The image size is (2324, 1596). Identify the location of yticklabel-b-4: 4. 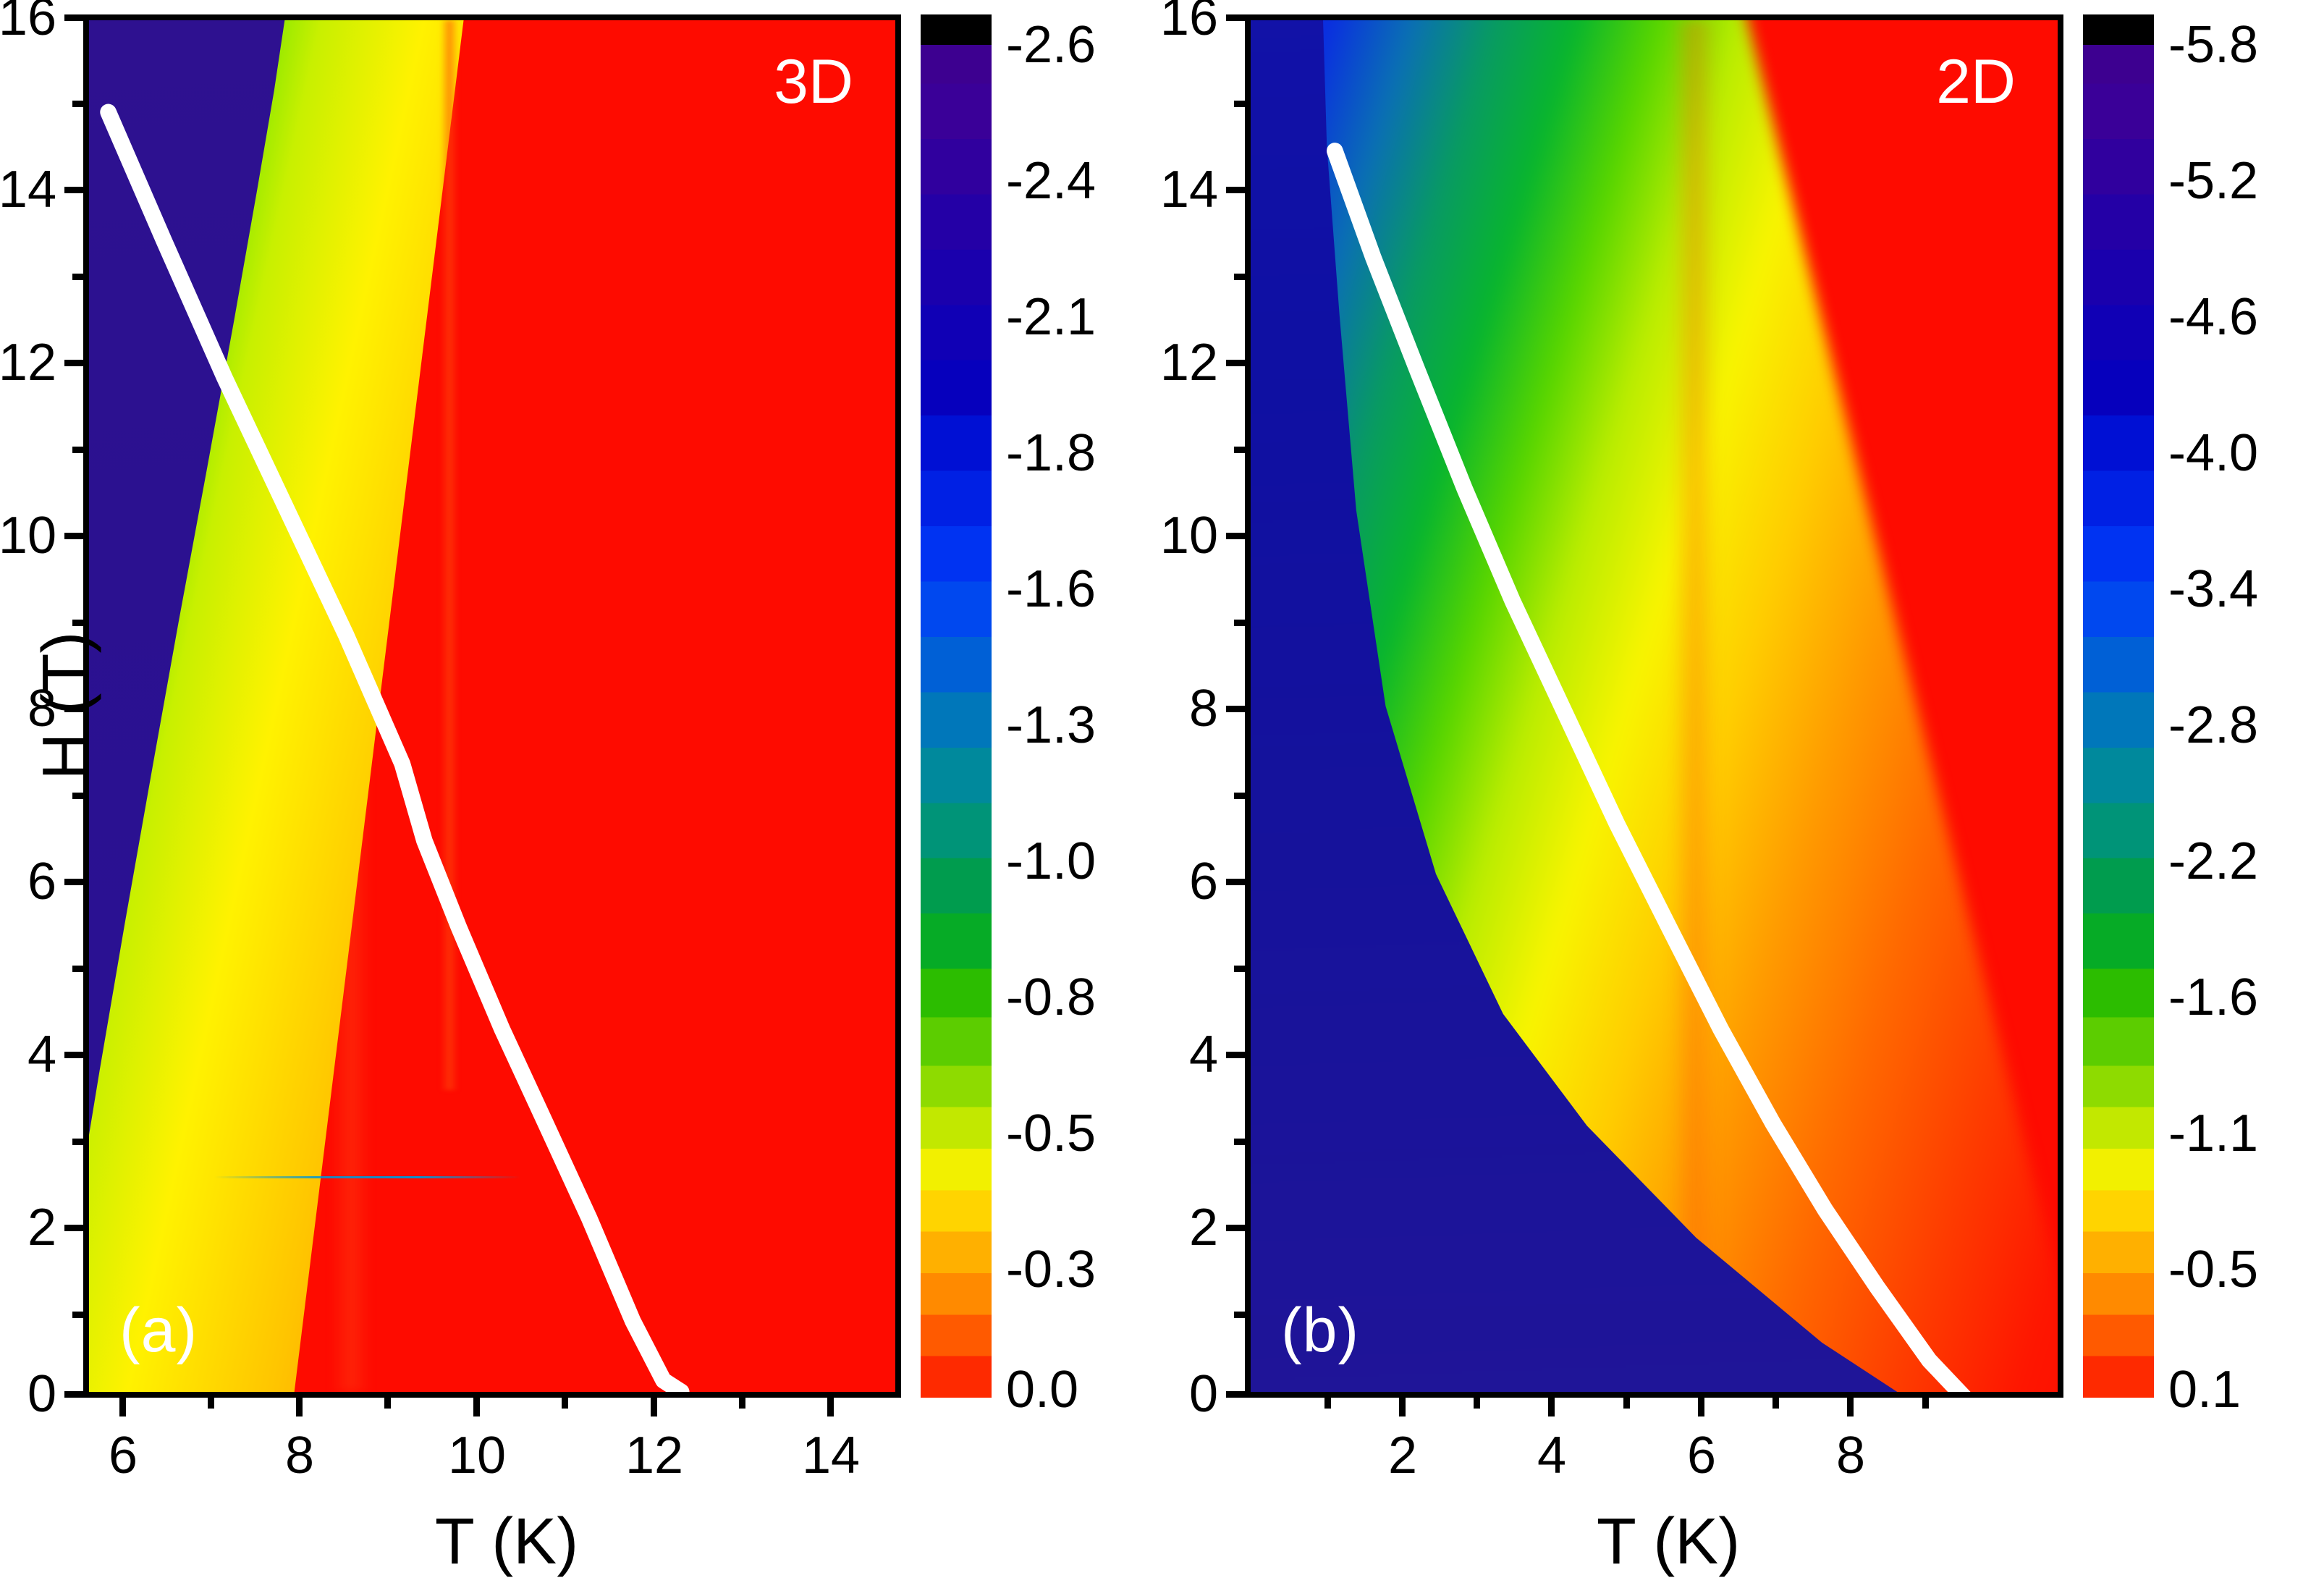
(1203, 1055).